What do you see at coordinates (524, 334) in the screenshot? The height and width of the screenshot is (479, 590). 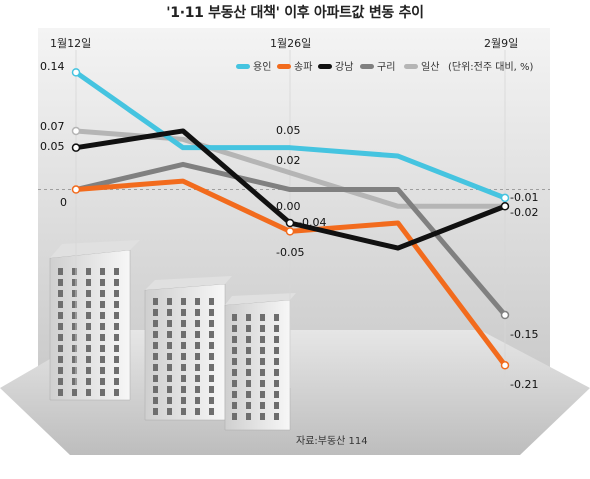 I see `data-label: -0.15` at bounding box center [524, 334].